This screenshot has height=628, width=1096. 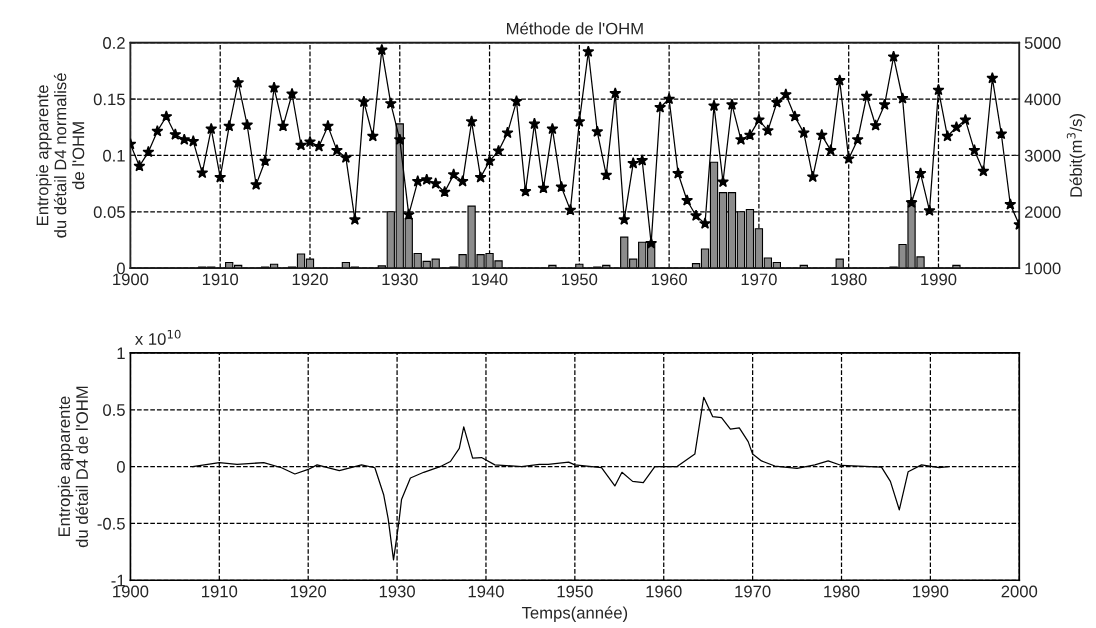 I want to click on y2-axis-title: Débit(m$^{3}$/s), so click(x=1076, y=155).